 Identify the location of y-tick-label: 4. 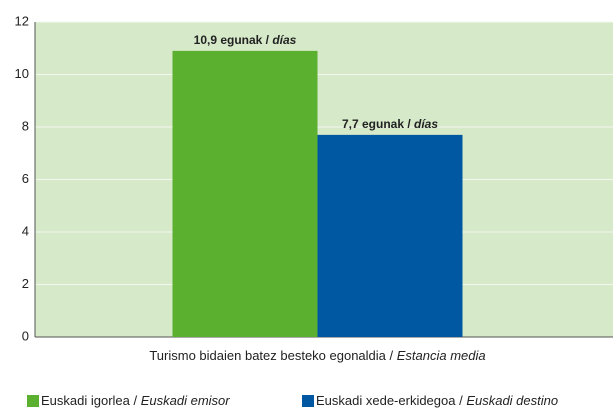
(25, 230).